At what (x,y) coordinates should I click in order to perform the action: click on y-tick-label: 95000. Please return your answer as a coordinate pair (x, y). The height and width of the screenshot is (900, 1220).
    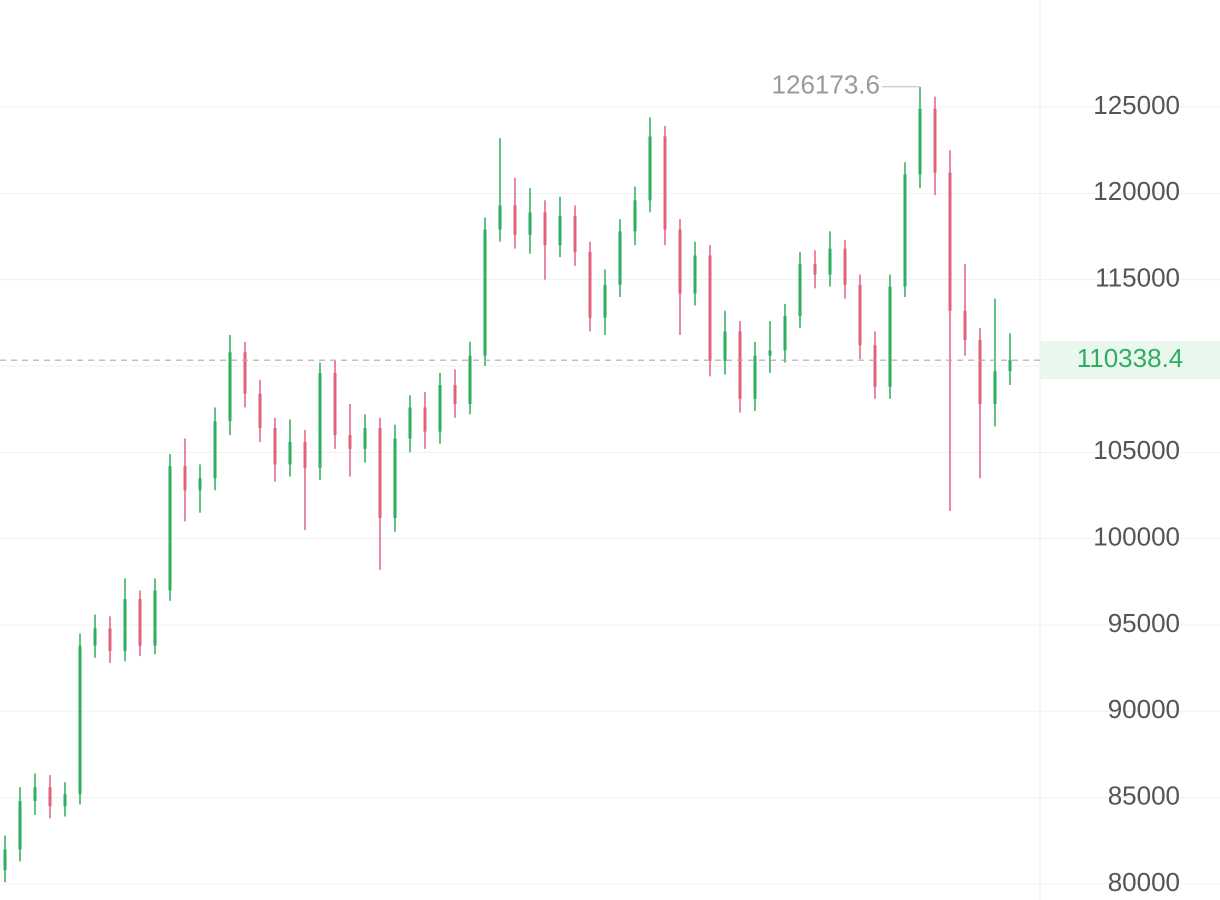
    Looking at the image, I should click on (1144, 623).